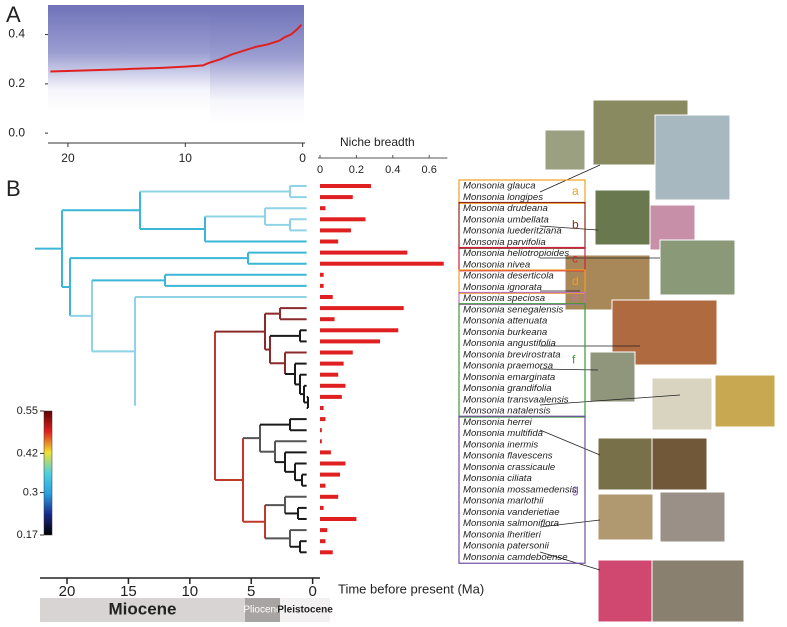  I want to click on time-tick-label: 10, so click(189, 591).